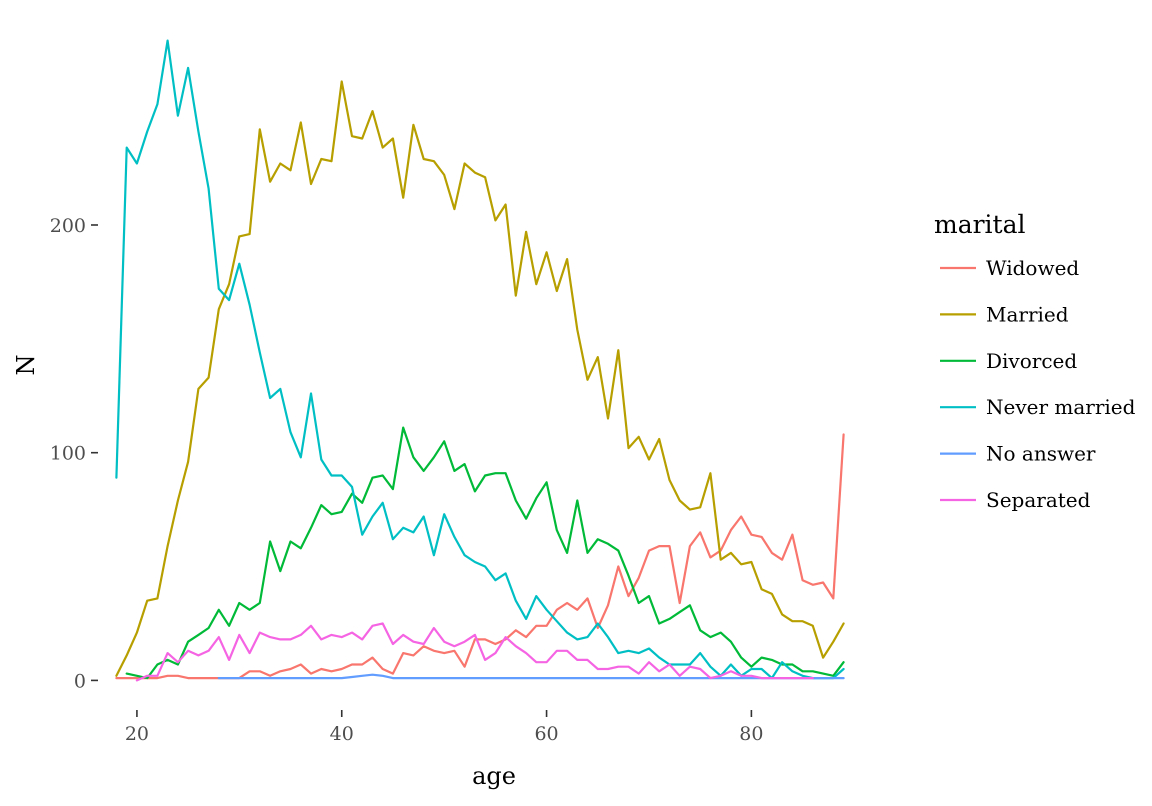 The width and height of the screenshot is (1152, 806). Describe the element at coordinates (1041, 454) in the screenshot. I see `legend-label-no-answer: No answer` at that location.